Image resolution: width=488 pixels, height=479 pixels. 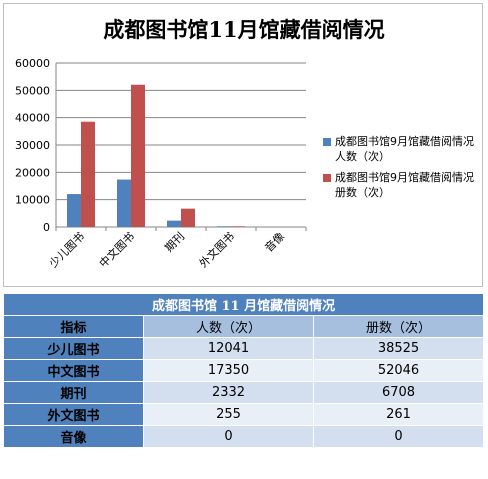 I want to click on legend-item-people: 成都图书馆9月馆藏借阅情况 人数（次）, so click(x=403, y=149).